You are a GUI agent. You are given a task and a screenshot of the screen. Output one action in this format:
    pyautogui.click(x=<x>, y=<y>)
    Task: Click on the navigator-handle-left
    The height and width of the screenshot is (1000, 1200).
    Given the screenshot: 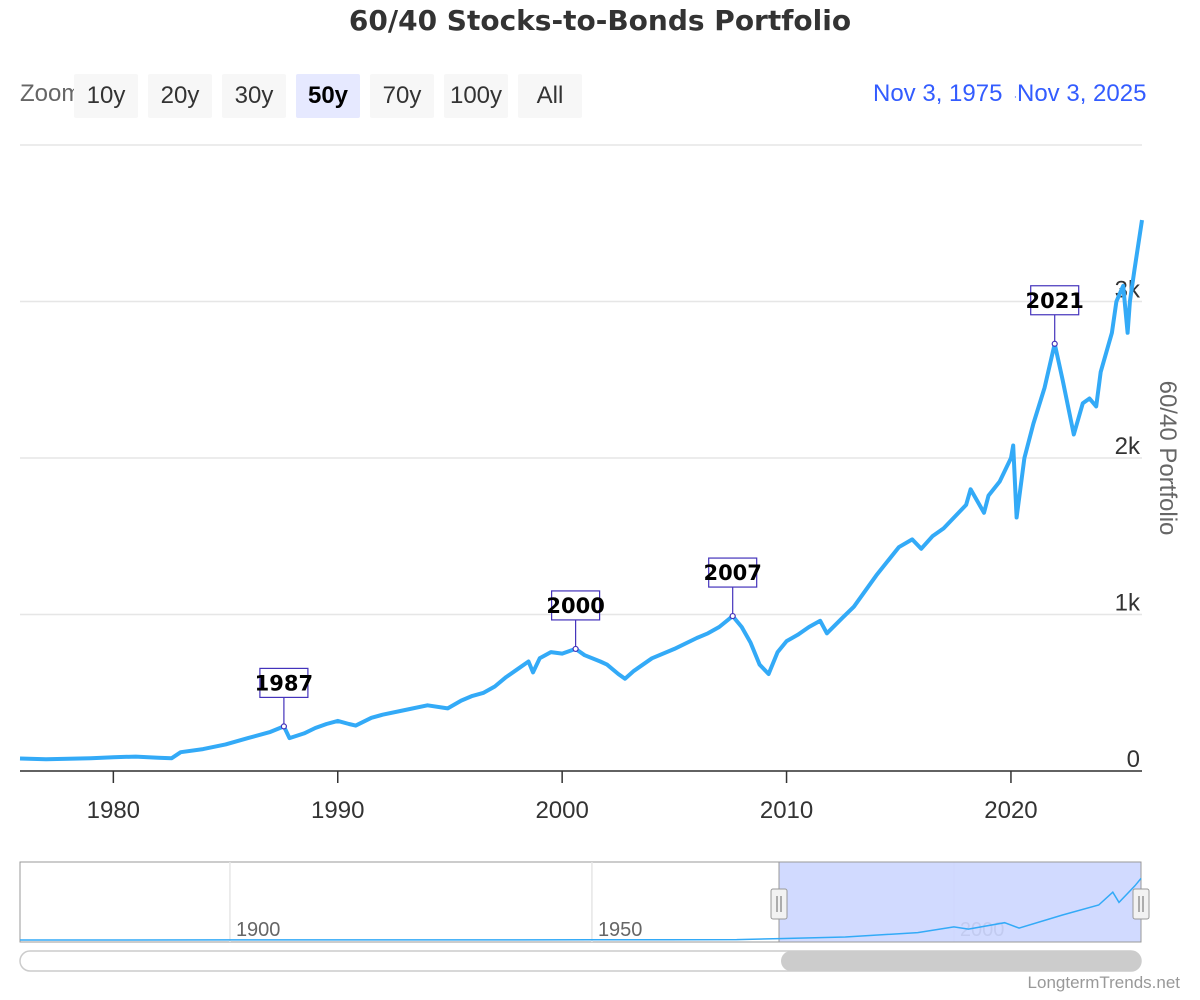 What is the action you would take?
    pyautogui.click(x=779, y=904)
    